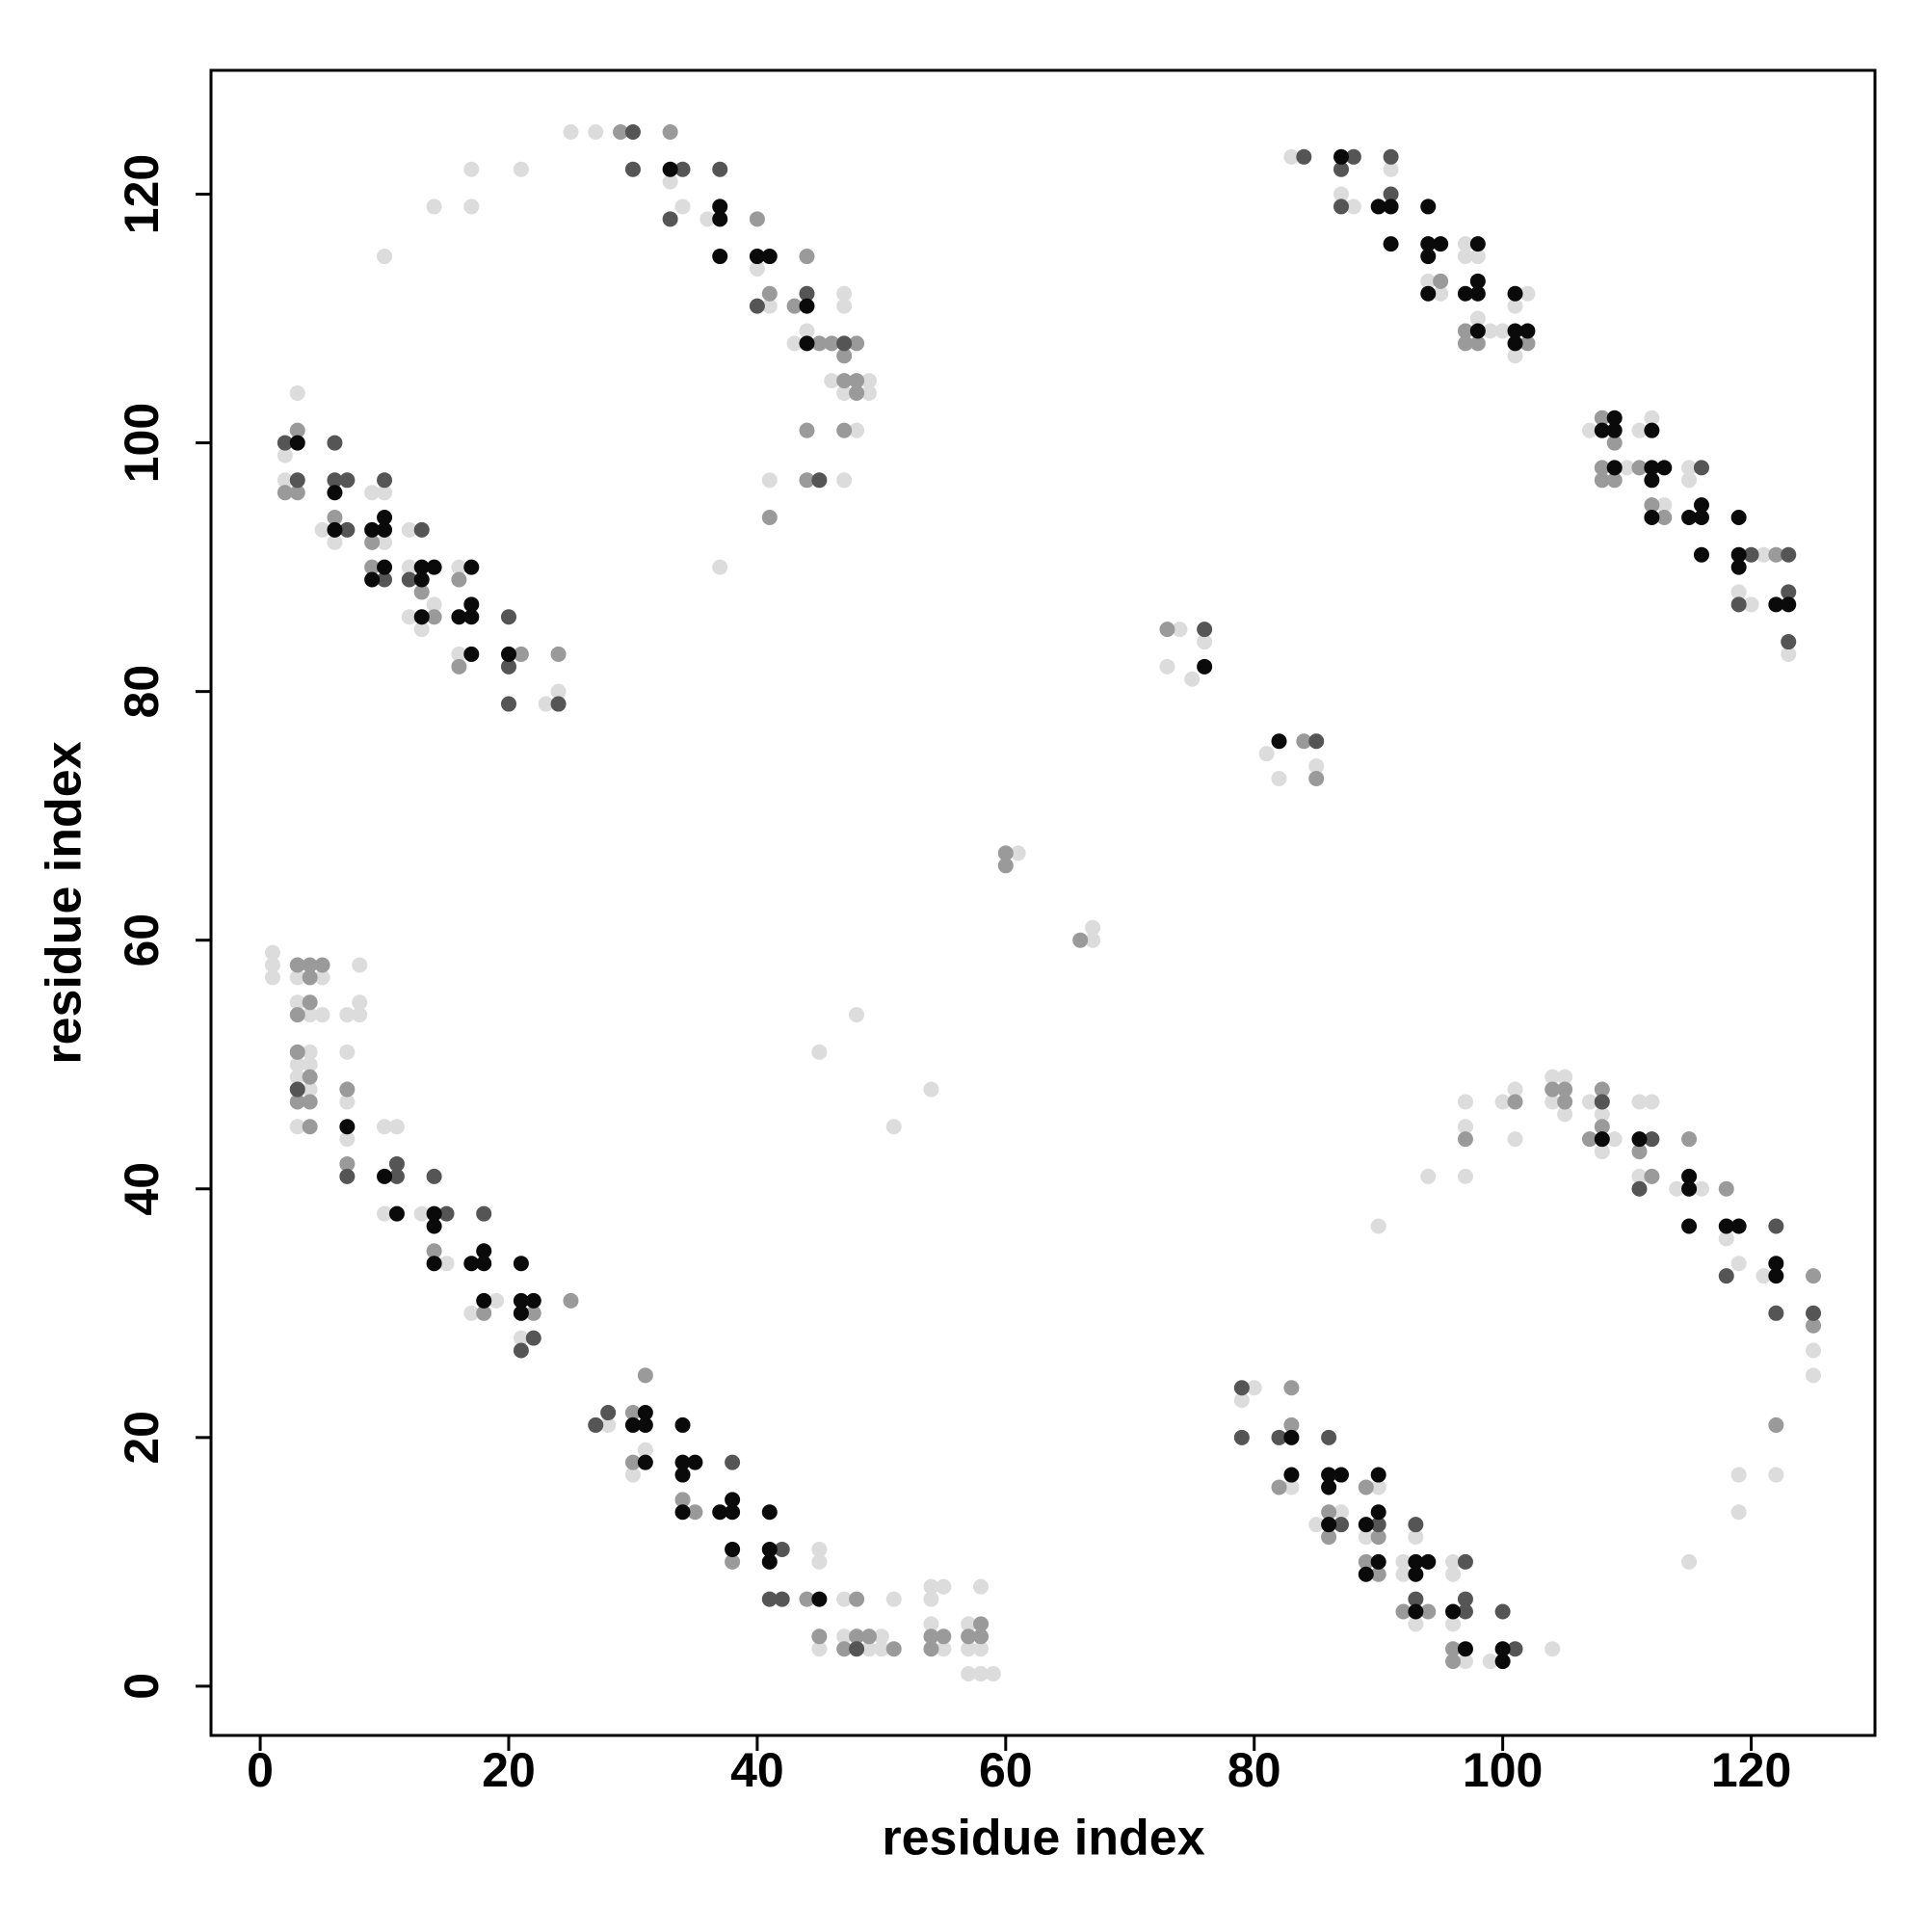 The height and width of the screenshot is (1932, 1927). What do you see at coordinates (757, 1770) in the screenshot?
I see `x-tick-label: 40` at bounding box center [757, 1770].